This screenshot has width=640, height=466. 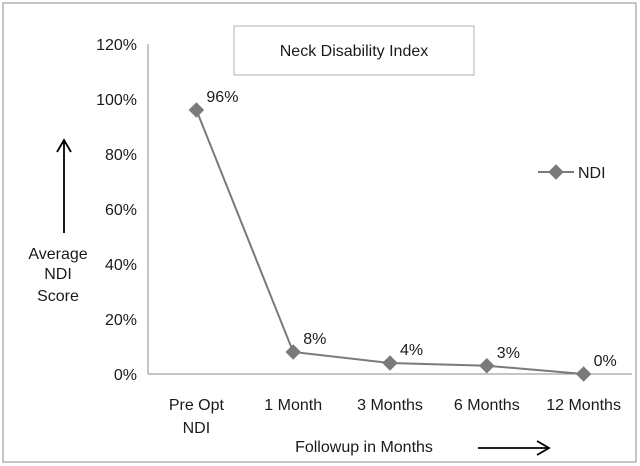 I want to click on data-label: 0%, so click(x=605, y=361).